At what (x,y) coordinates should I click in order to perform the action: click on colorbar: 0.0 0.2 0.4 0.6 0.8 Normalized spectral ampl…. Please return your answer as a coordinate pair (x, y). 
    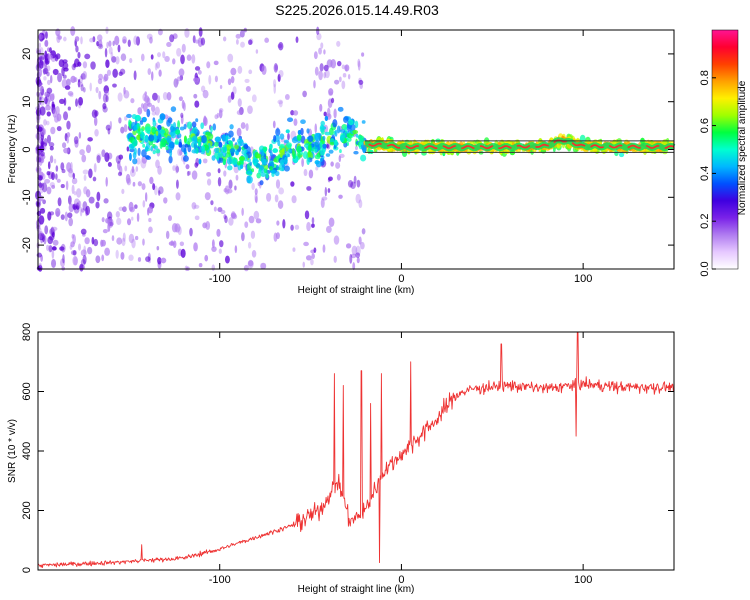
    Looking at the image, I should click on (723, 153).